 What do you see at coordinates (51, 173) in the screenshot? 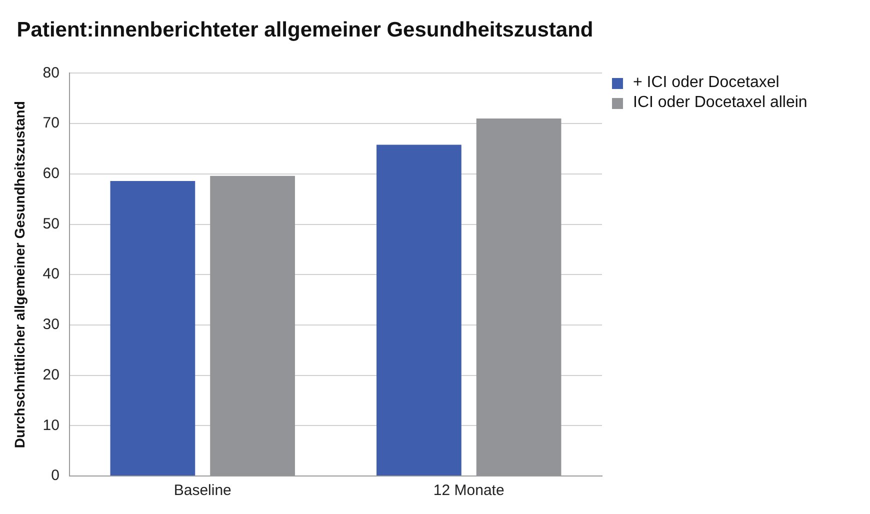
I see `y-tick-label: 60` at bounding box center [51, 173].